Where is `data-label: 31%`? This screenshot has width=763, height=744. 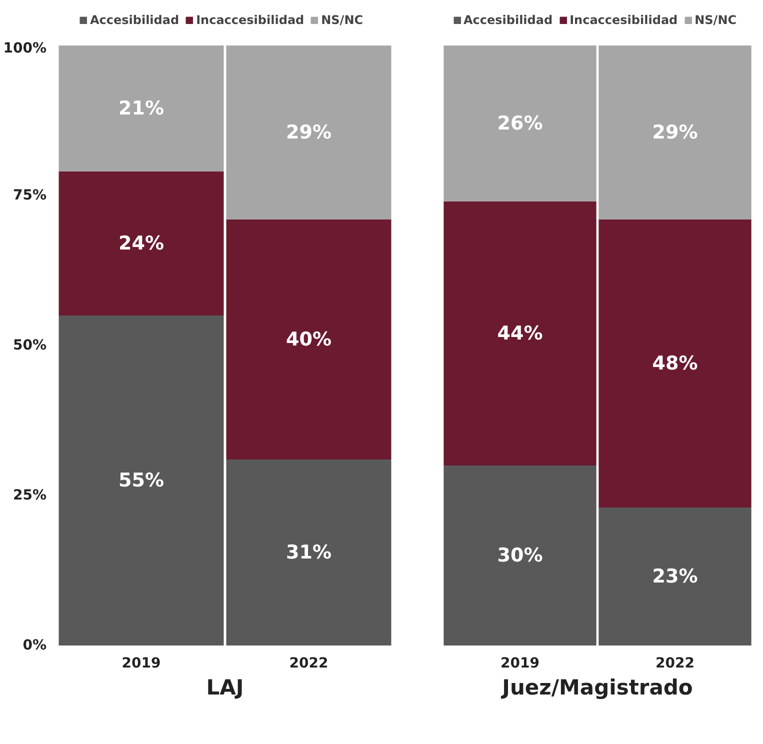 data-label: 31% is located at coordinates (309, 553).